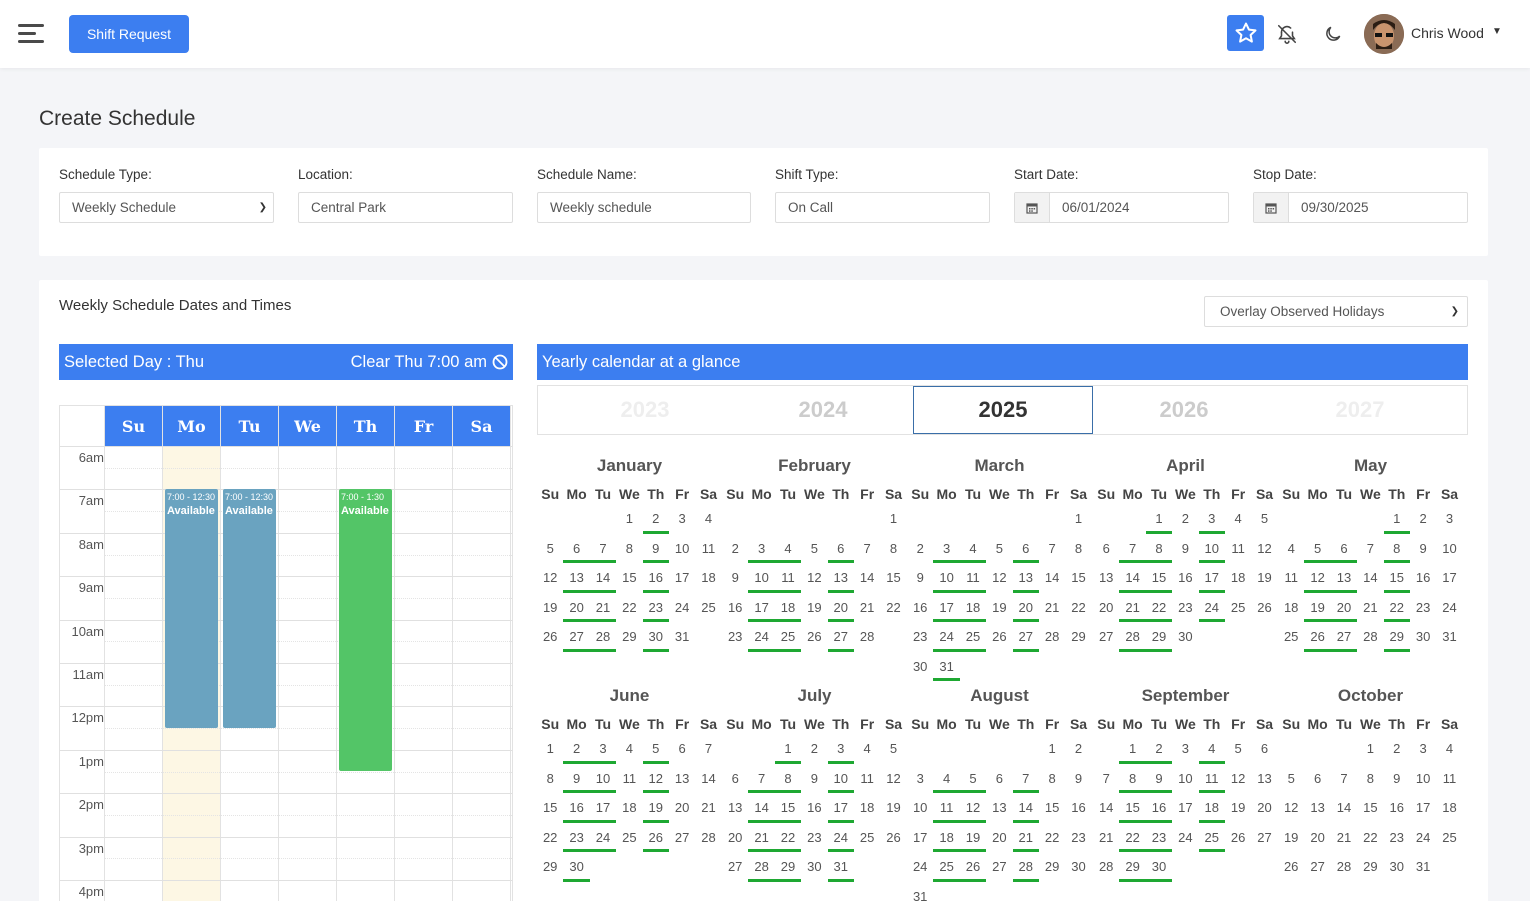 The height and width of the screenshot is (901, 1530). Describe the element at coordinates (1497, 31) in the screenshot. I see `chevron-down-icon: ▼` at that location.